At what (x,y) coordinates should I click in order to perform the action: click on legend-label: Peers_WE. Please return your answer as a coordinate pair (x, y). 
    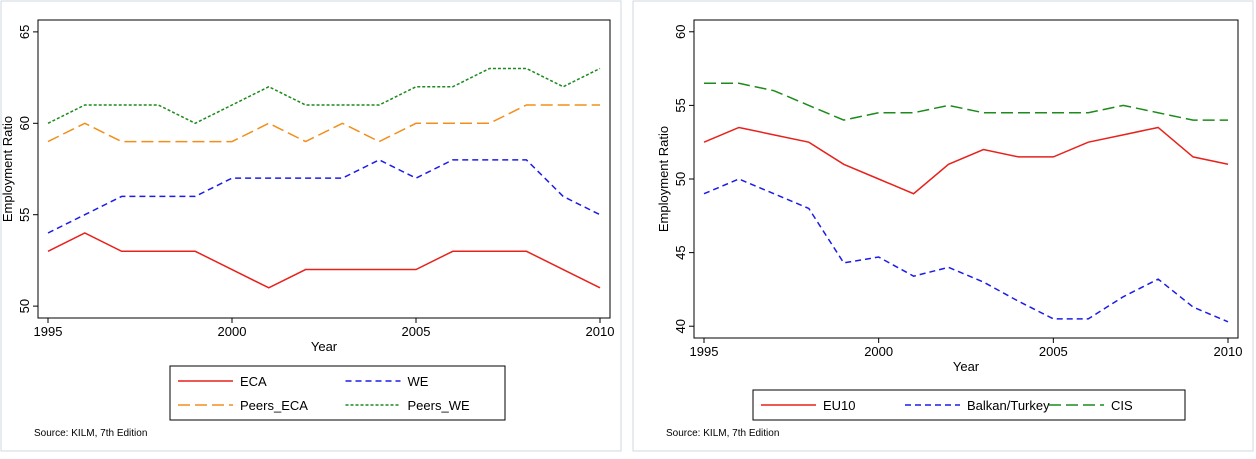
    Looking at the image, I should click on (439, 405).